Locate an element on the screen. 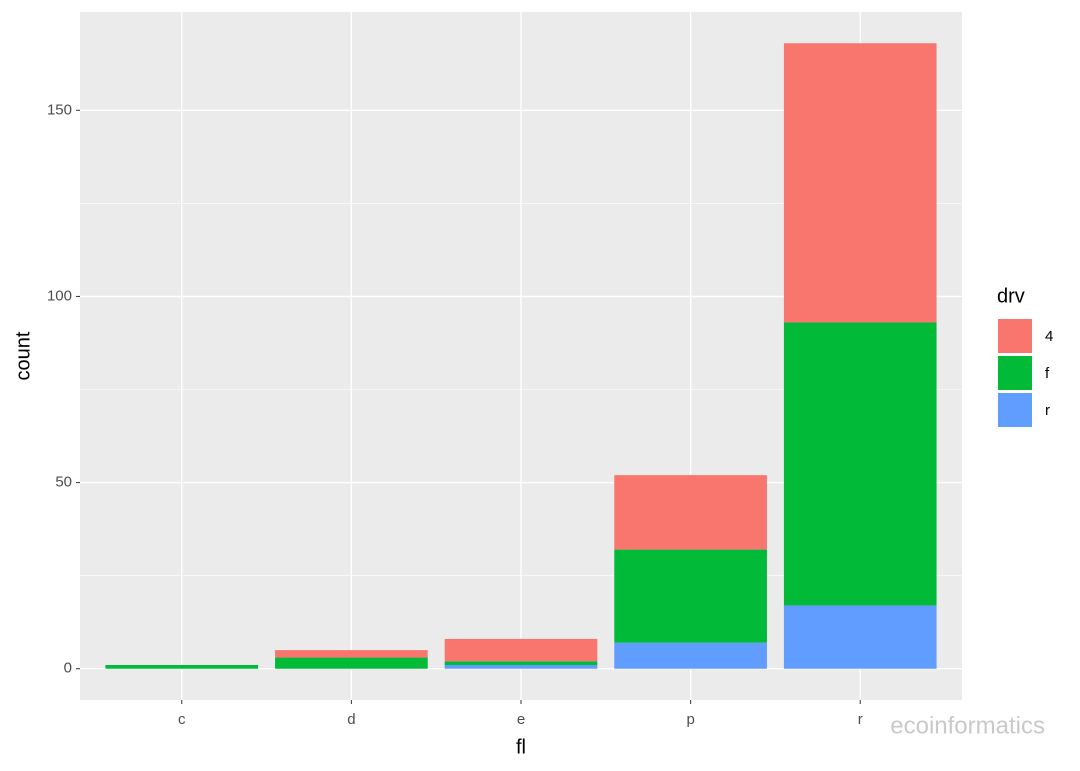  watermark: ecoinformatics is located at coordinates (967, 725).